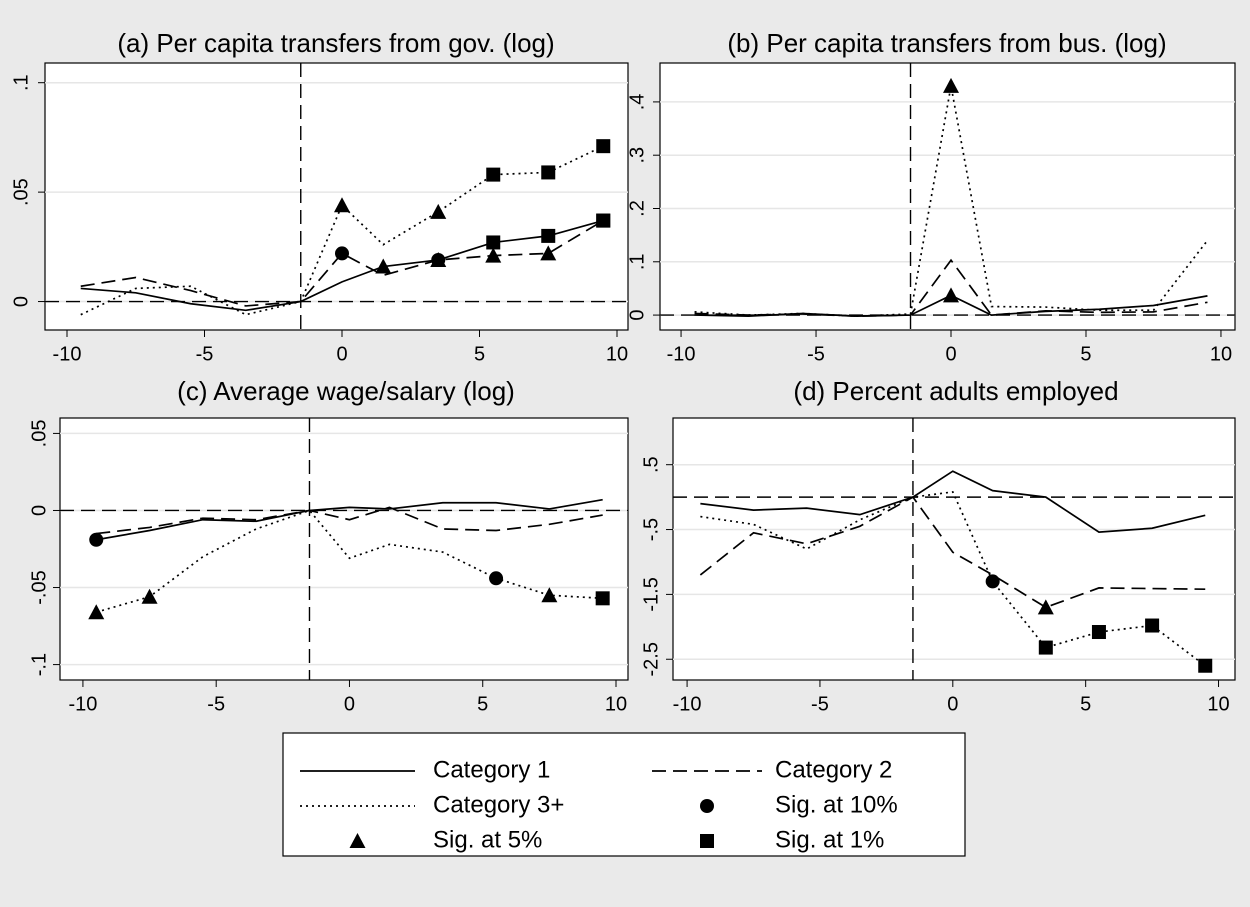  Describe the element at coordinates (637, 155) in the screenshot. I see `y-tick-label: .3` at that location.